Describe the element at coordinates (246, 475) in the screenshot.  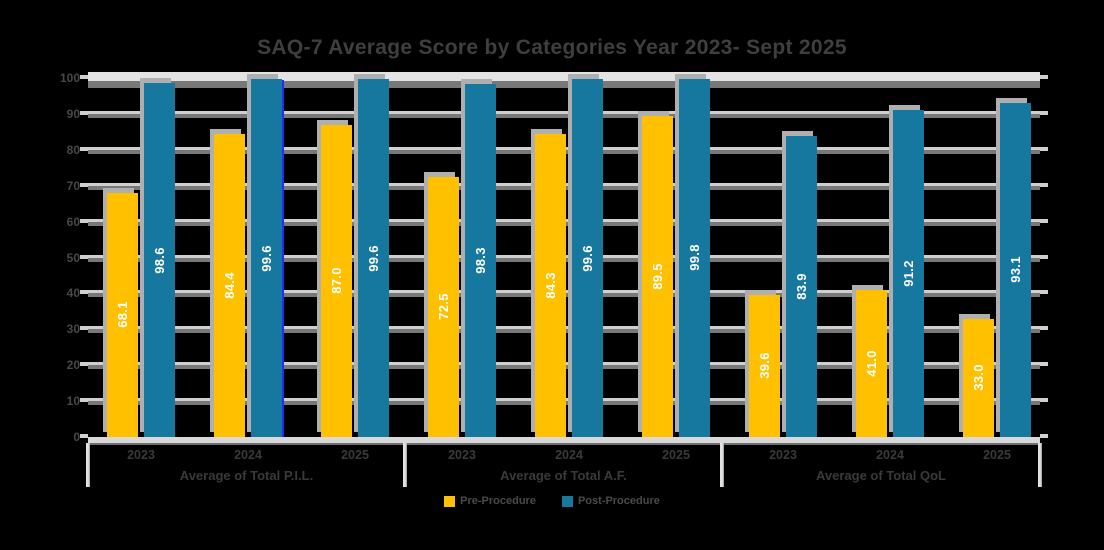
I see `group-label-0: Average of Total P.I.L.` at that location.